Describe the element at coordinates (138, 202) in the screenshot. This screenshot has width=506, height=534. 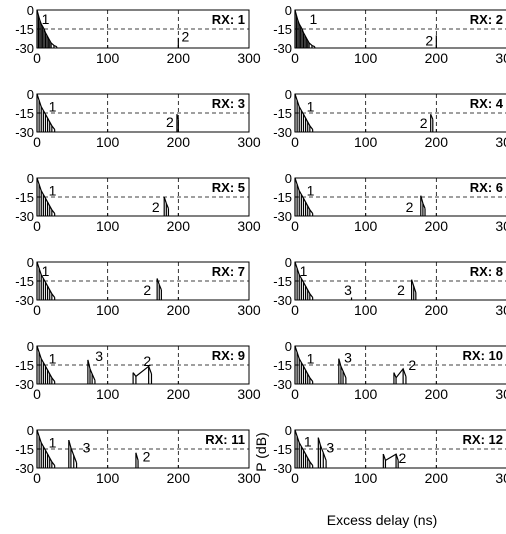
I see `panel-5: 0 100 200 300 0 -15 -30 RX: 5 1 2` at that location.